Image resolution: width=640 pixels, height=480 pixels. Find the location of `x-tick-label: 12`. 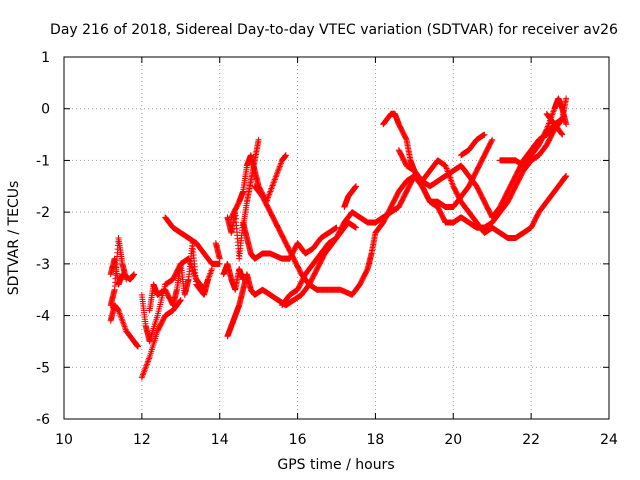

x-tick-label: 12 is located at coordinates (142, 440).